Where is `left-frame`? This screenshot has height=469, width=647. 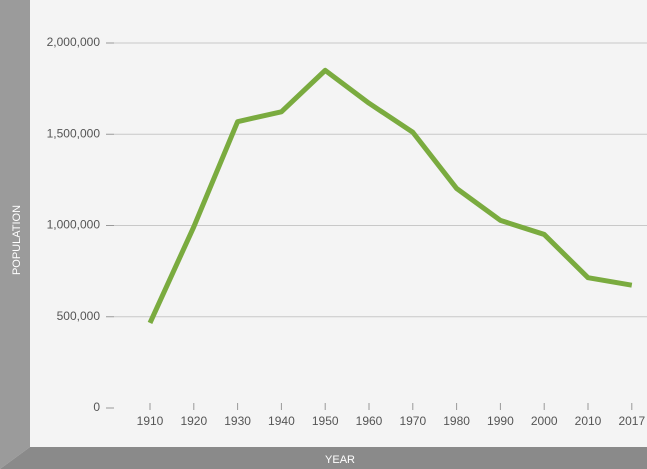 left-frame is located at coordinates (15, 234).